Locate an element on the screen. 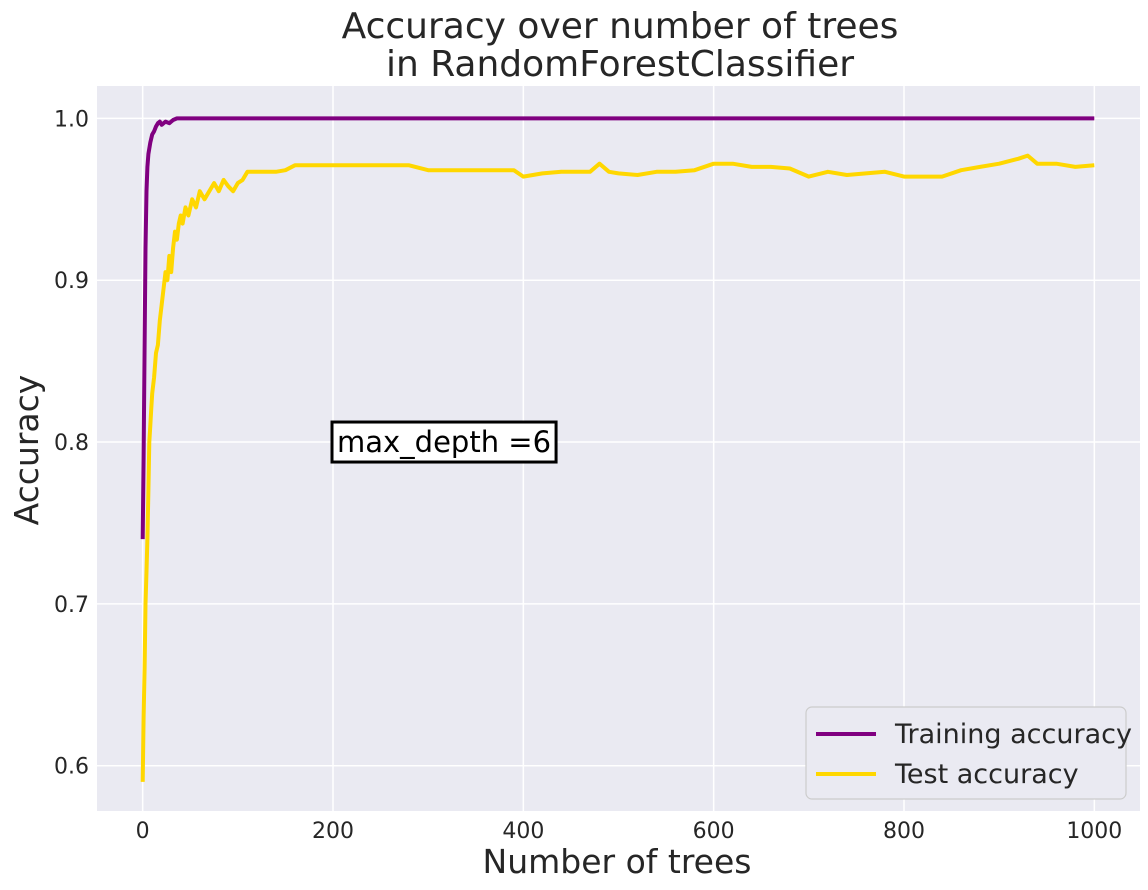  x-tick-label: 800 is located at coordinates (904, 831).